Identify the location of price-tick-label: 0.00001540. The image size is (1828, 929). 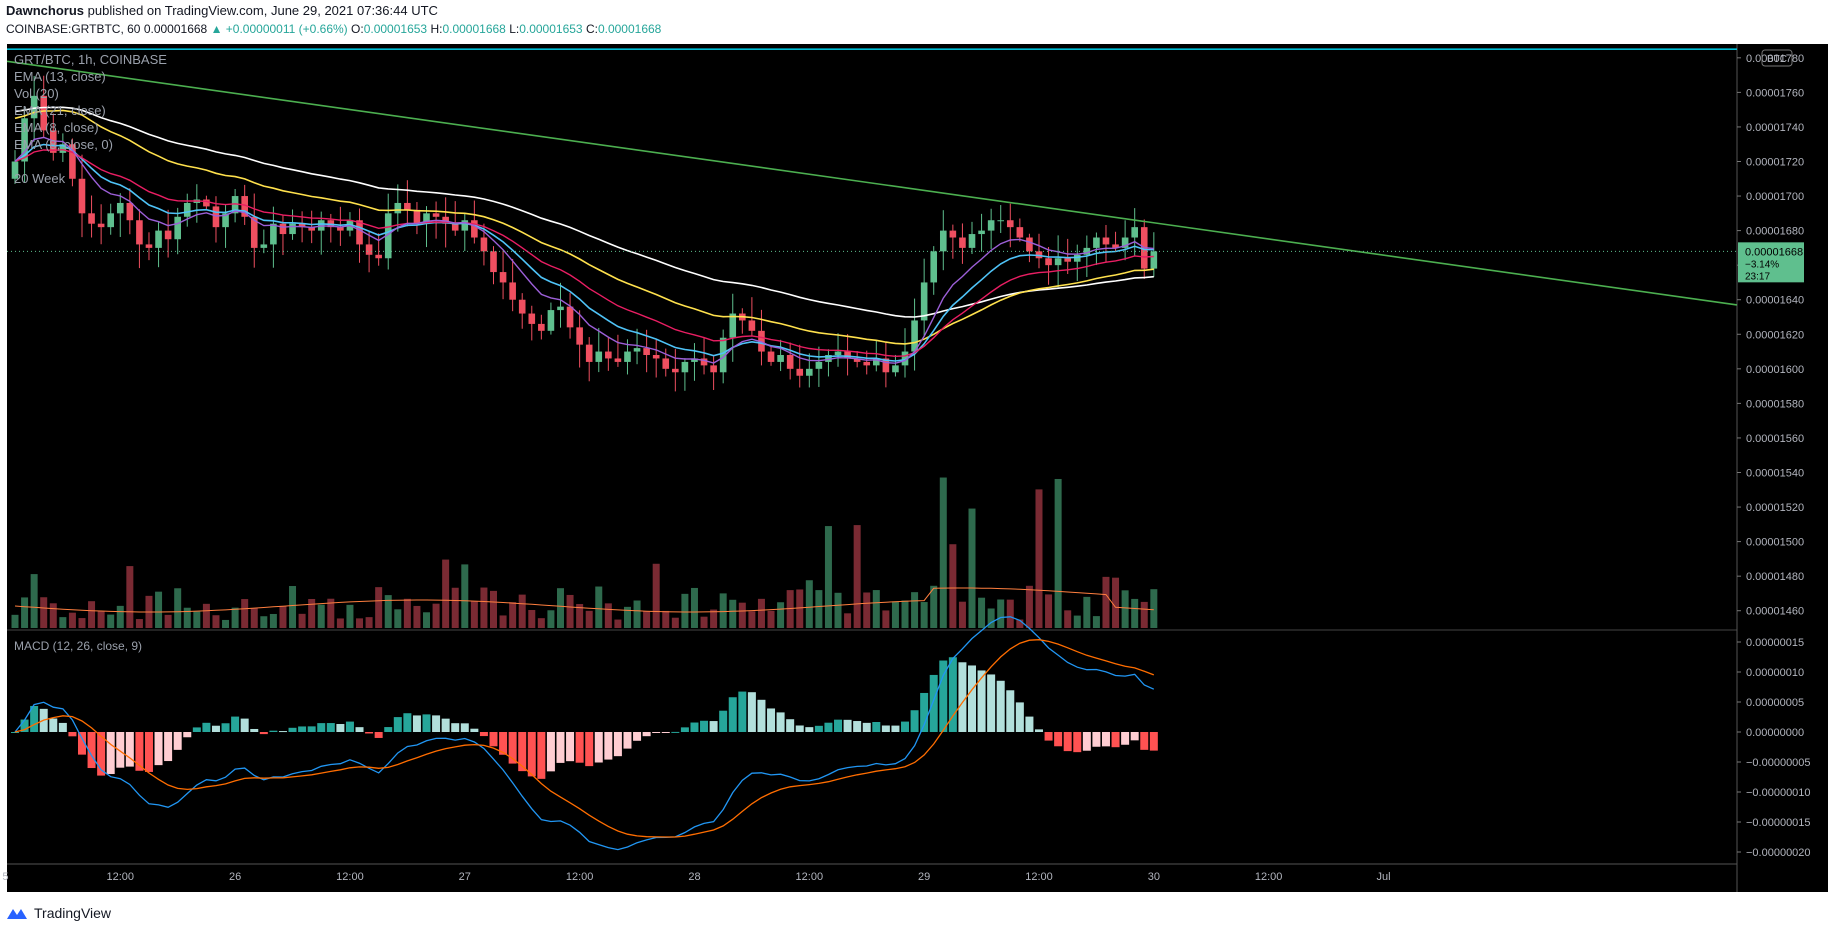
(1775, 473).